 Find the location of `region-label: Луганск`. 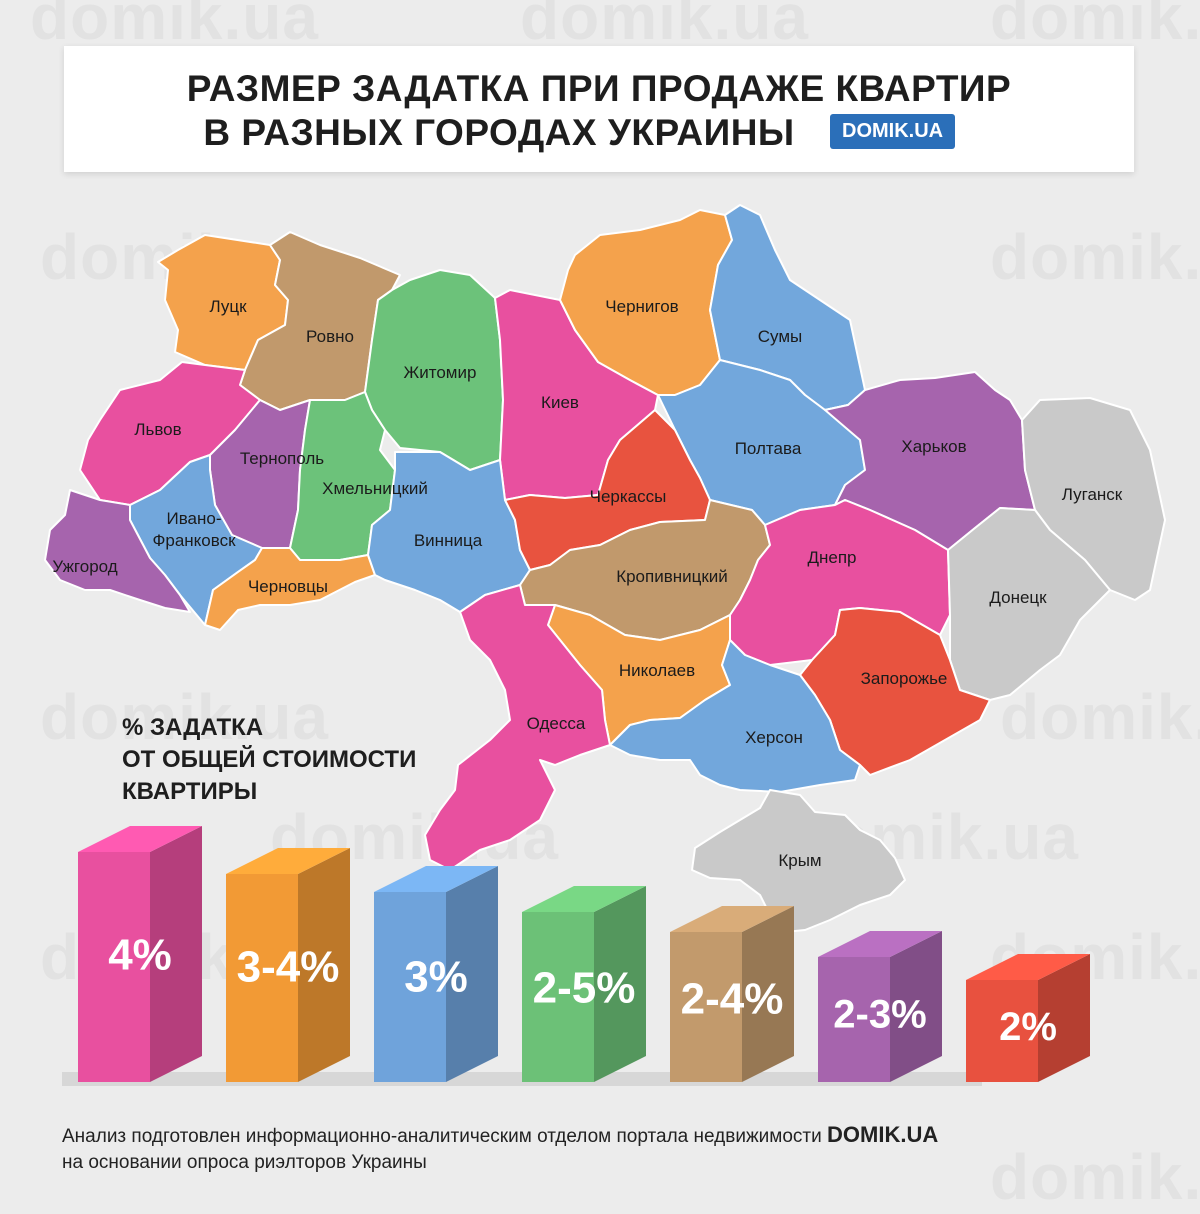

region-label: Луганск is located at coordinates (1092, 494).